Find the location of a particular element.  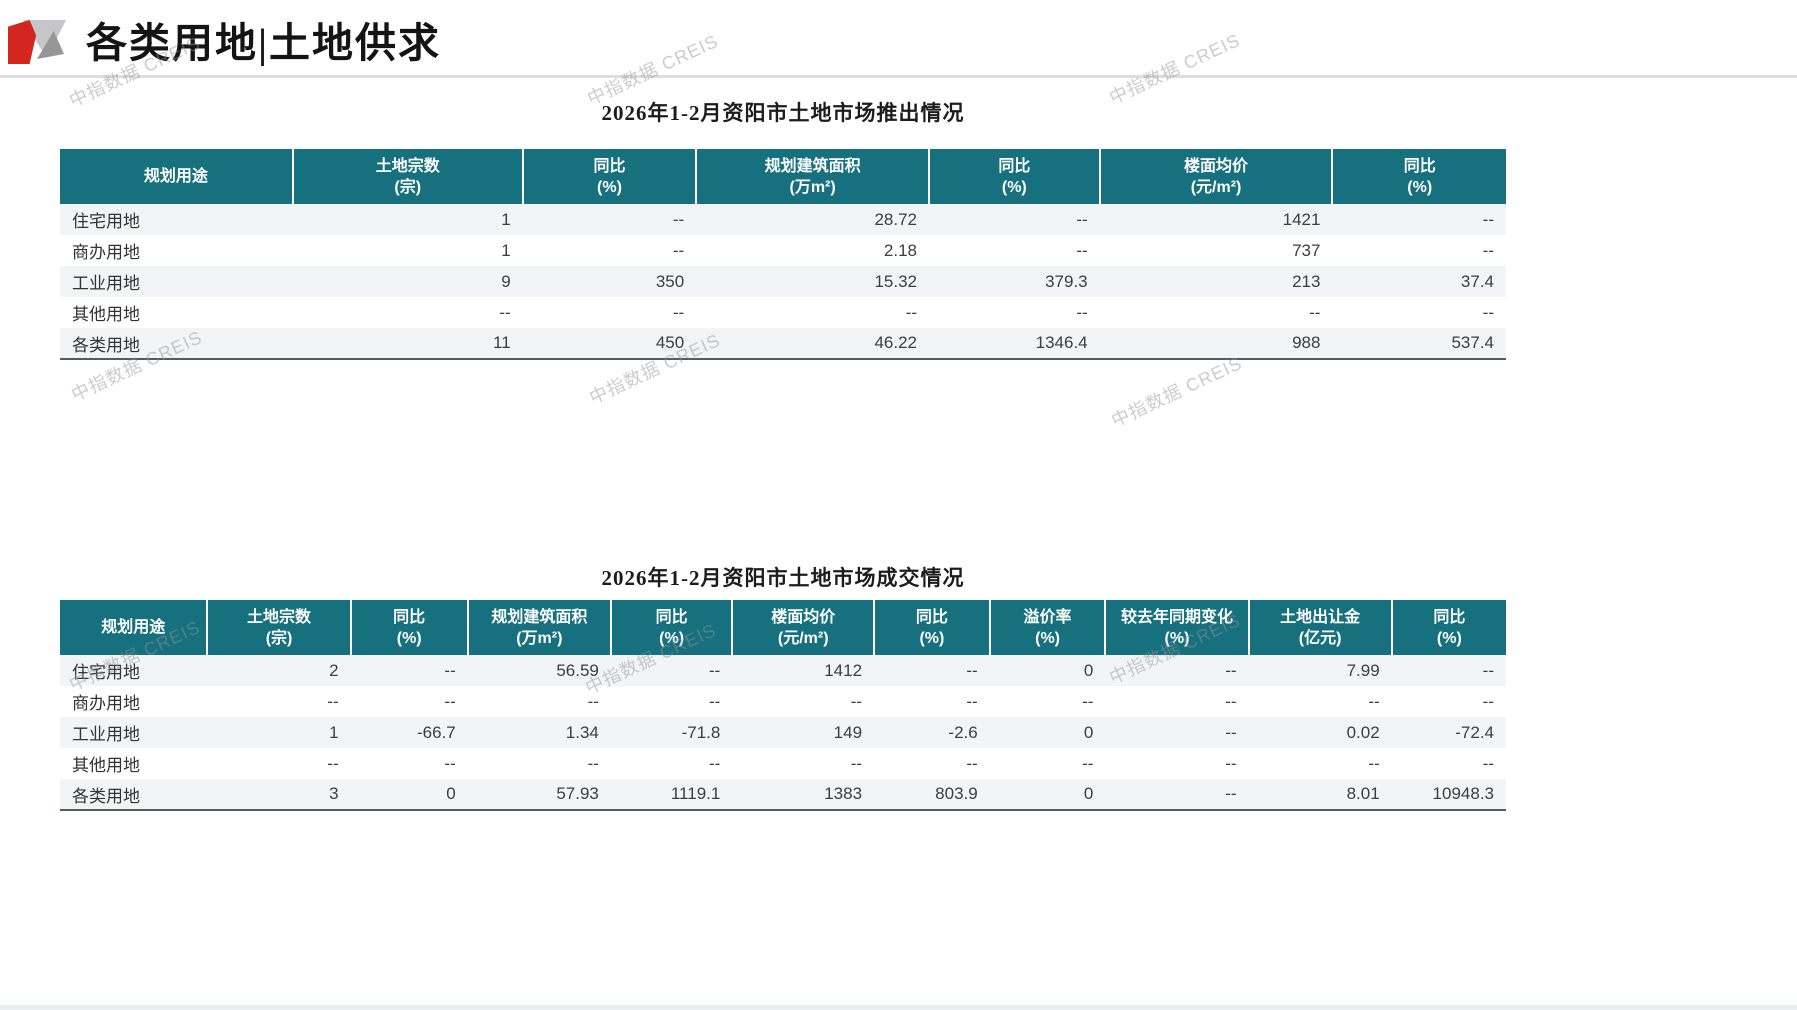

column-header: 规划建筑面积 (万m²) is located at coordinates (538, 627).